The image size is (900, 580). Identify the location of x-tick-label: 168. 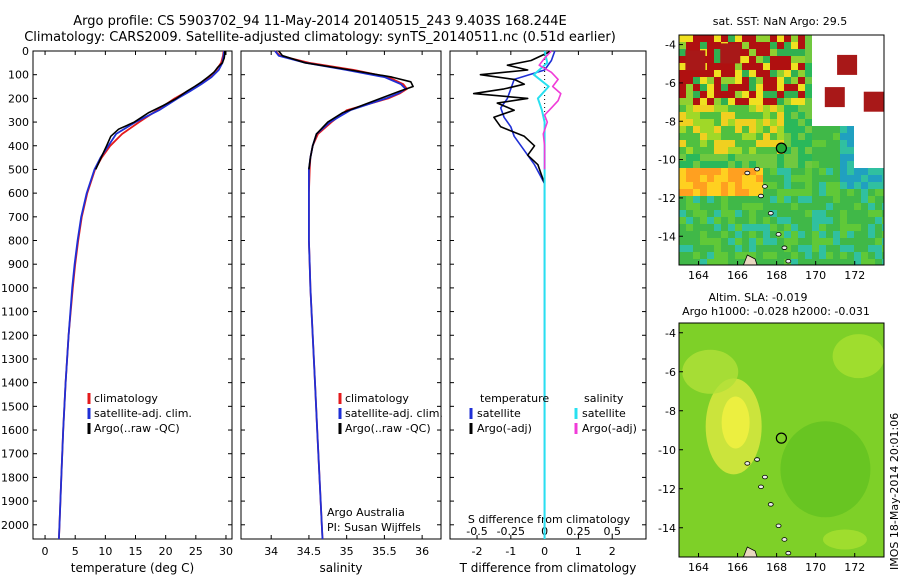
(776, 275).